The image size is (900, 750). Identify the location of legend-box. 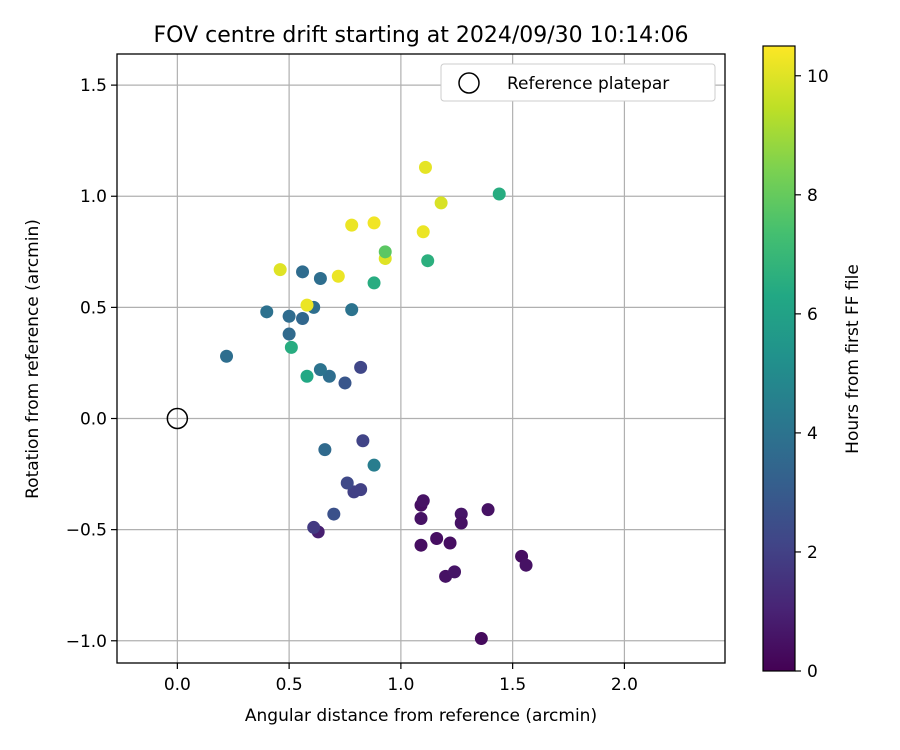
(578, 82).